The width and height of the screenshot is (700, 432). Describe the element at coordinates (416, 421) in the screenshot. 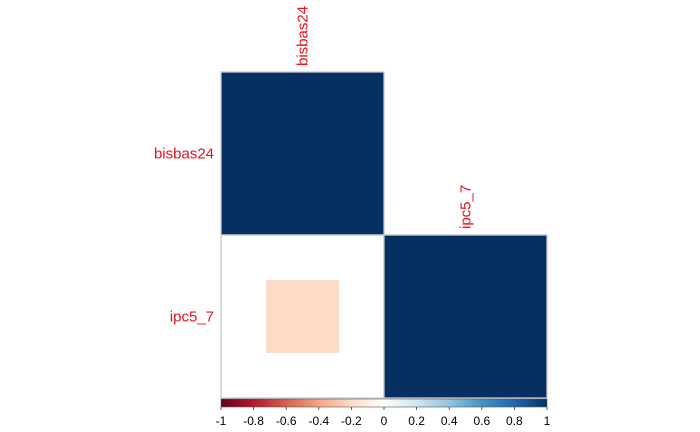

I see `colorbar-tick-label-0.2: 0.2` at that location.